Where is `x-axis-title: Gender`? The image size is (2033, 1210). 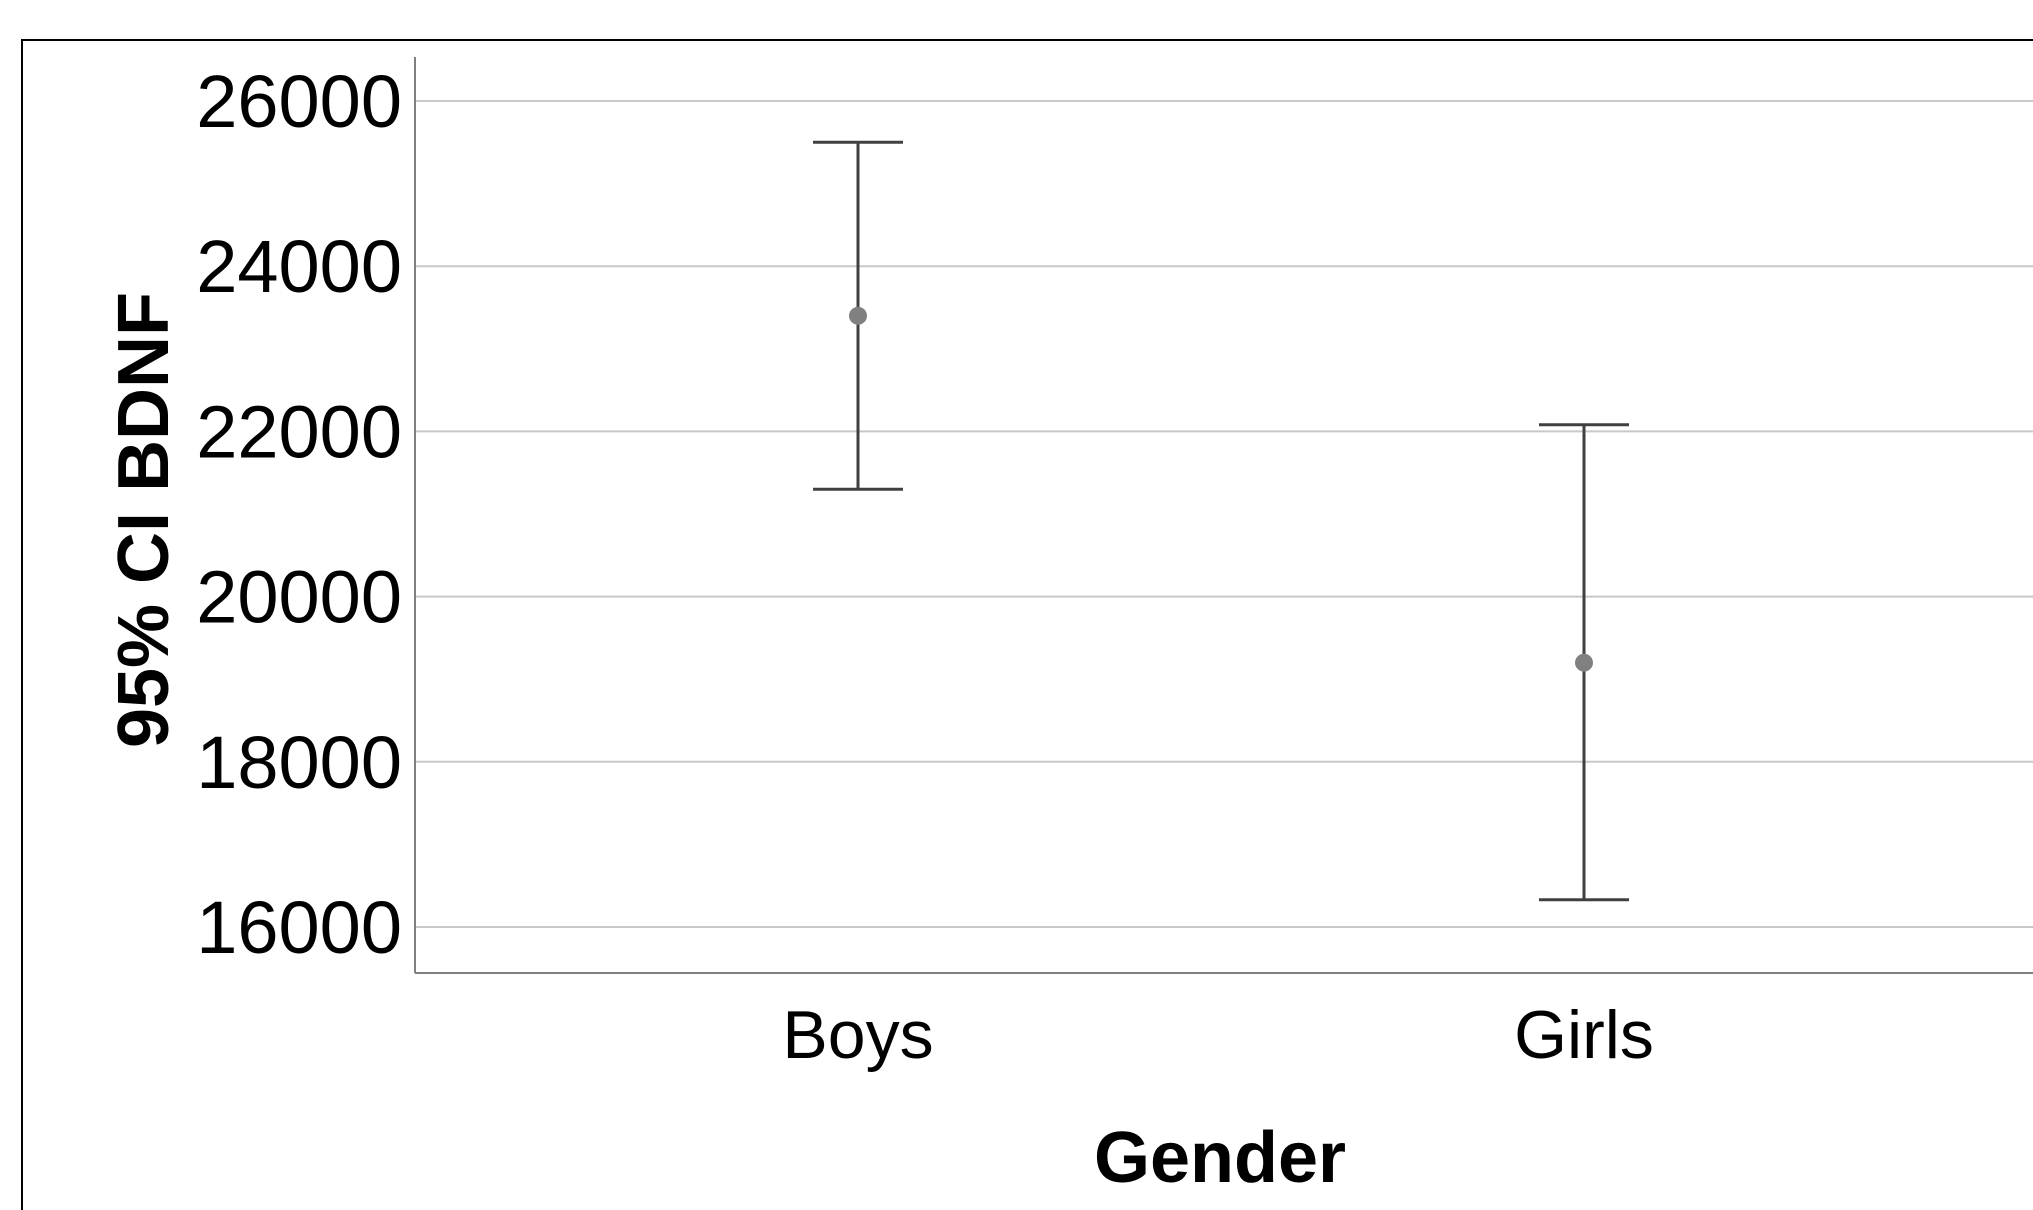 x-axis-title: Gender is located at coordinates (1220, 1158).